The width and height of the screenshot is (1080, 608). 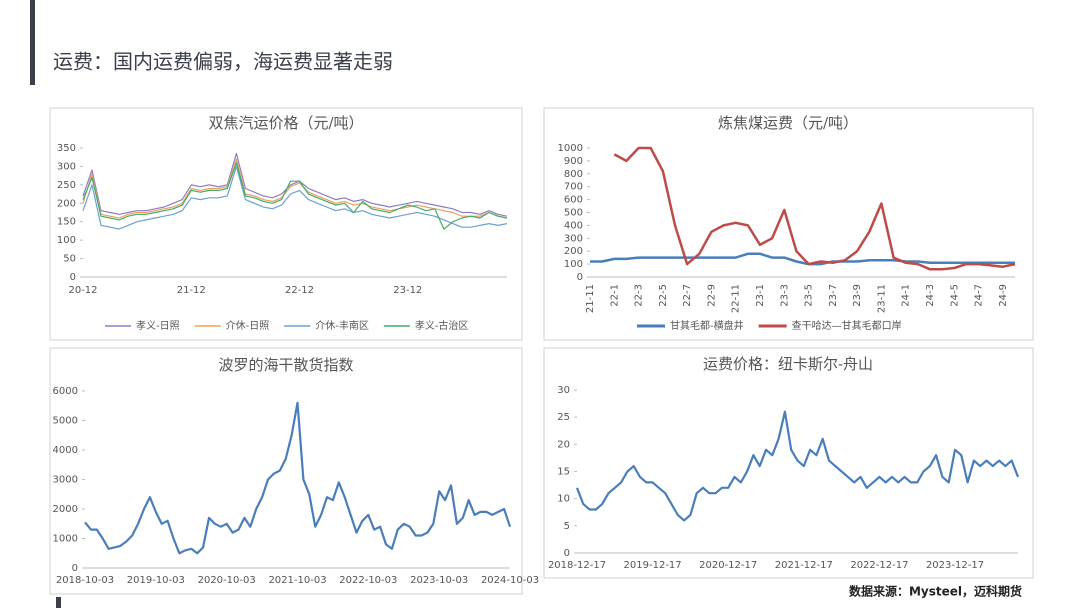 I want to click on x-tick-label: 22-5, so click(x=663, y=295).